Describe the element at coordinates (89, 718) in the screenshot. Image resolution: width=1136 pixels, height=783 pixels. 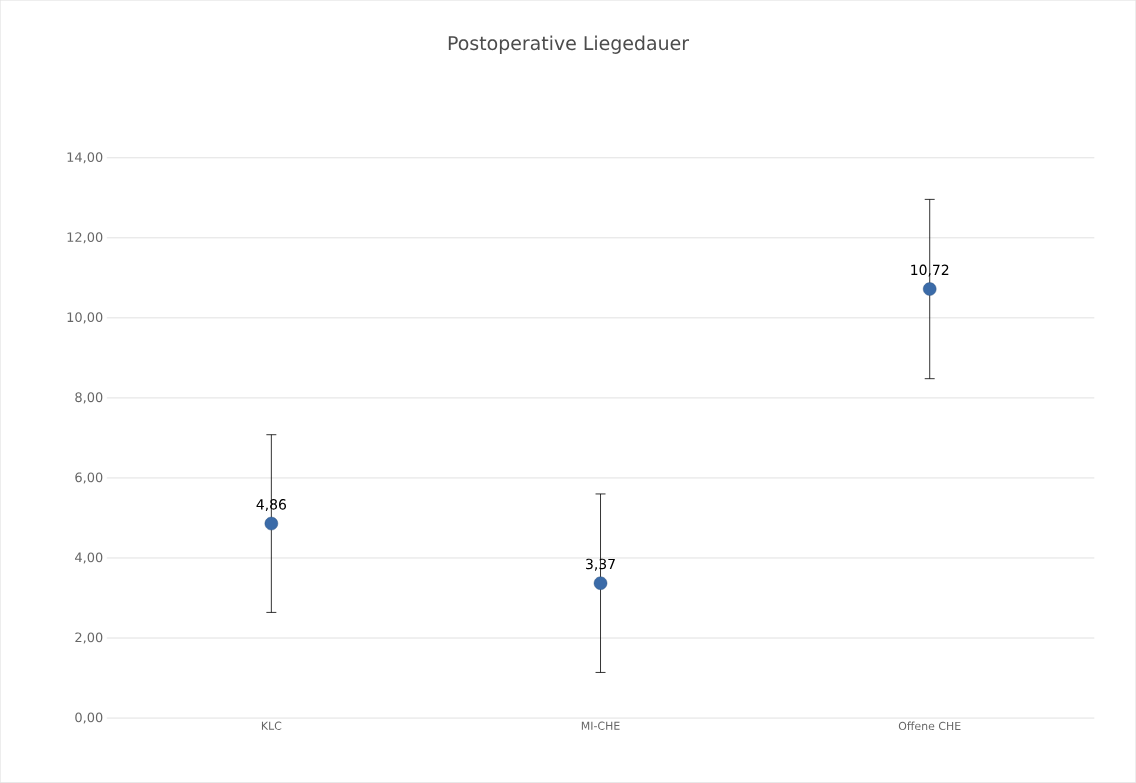
I see `y-tick-label: 0,00` at that location.